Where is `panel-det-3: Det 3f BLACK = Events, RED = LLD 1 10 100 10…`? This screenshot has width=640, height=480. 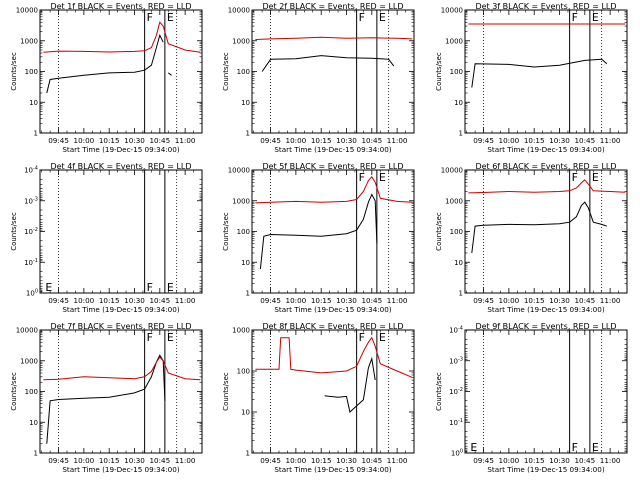 panel-det-3: Det 3f BLACK = Events, RED = LLD 1 10 100 10… is located at coordinates (531, 78).